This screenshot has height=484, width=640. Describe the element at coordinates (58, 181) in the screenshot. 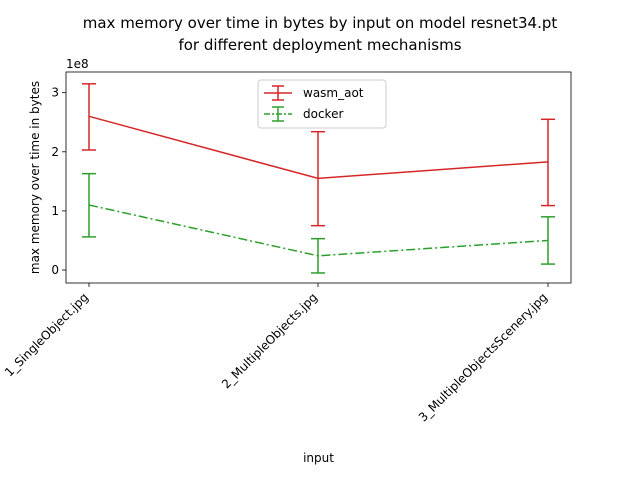

I see `y-axis: 0 1 2 3` at that location.